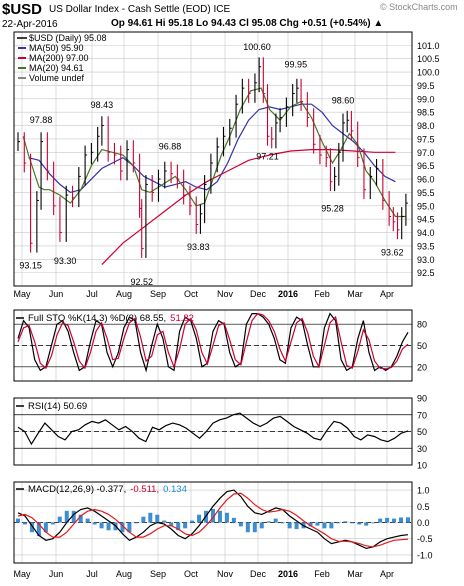 The image size is (464, 586). Describe the element at coordinates (426, 126) in the screenshot. I see `y-tick-label: 98.0` at that location.